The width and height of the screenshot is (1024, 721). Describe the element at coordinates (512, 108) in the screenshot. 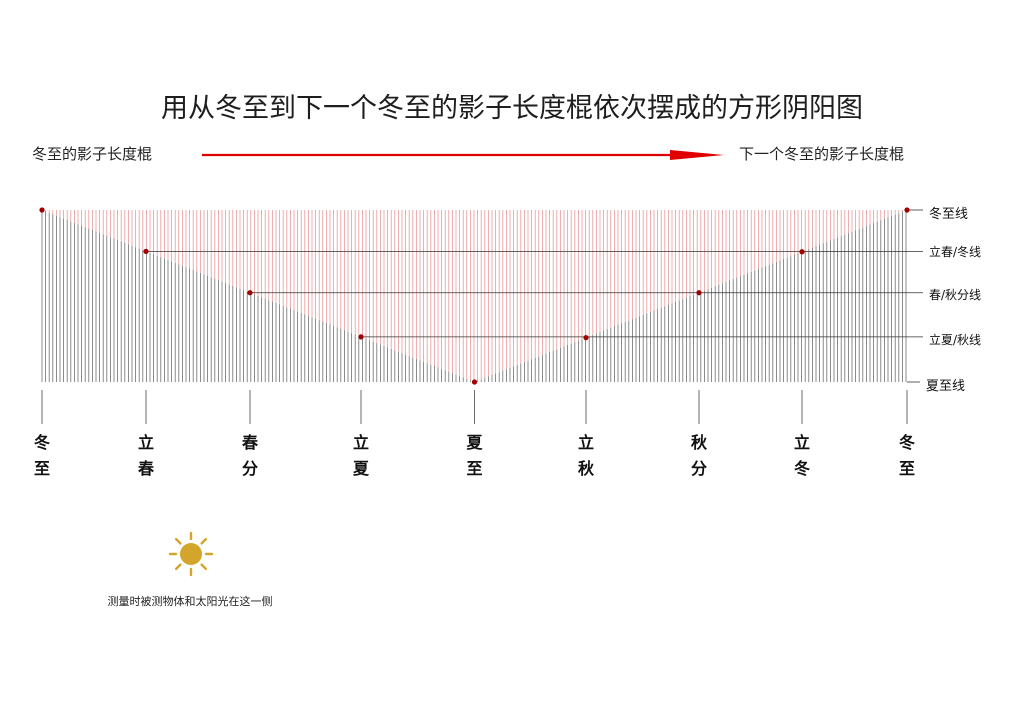

I see `page-title: 用从冬至到下一个冬至的影子长度棍依次摆成的方形阴阳图` at that location.